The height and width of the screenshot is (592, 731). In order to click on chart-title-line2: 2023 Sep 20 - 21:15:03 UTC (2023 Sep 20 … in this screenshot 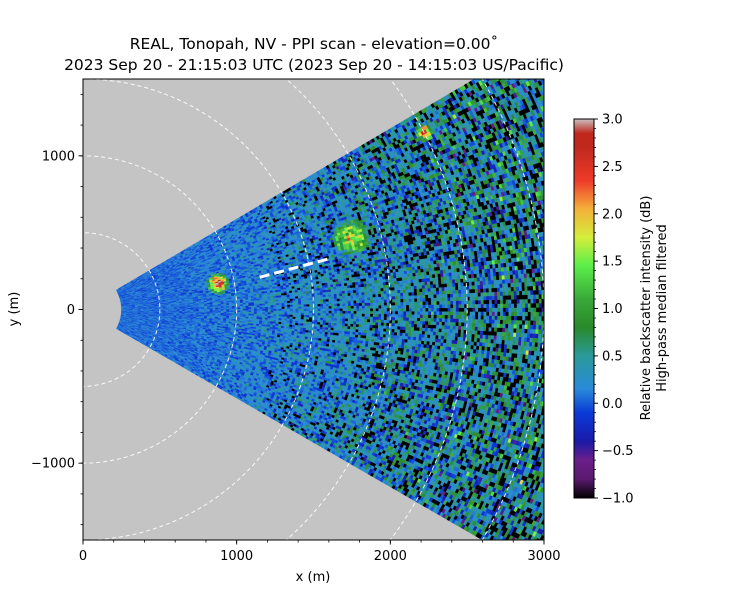, I will do `click(314, 65)`.